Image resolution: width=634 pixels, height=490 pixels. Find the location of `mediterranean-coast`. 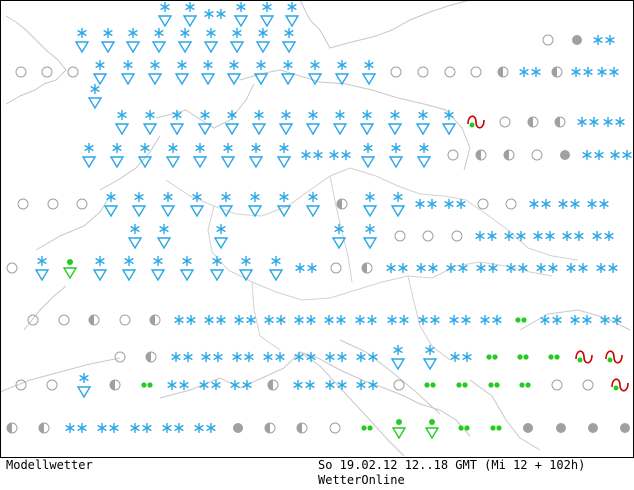

mediterranean-coast is located at coordinates (315, 394).